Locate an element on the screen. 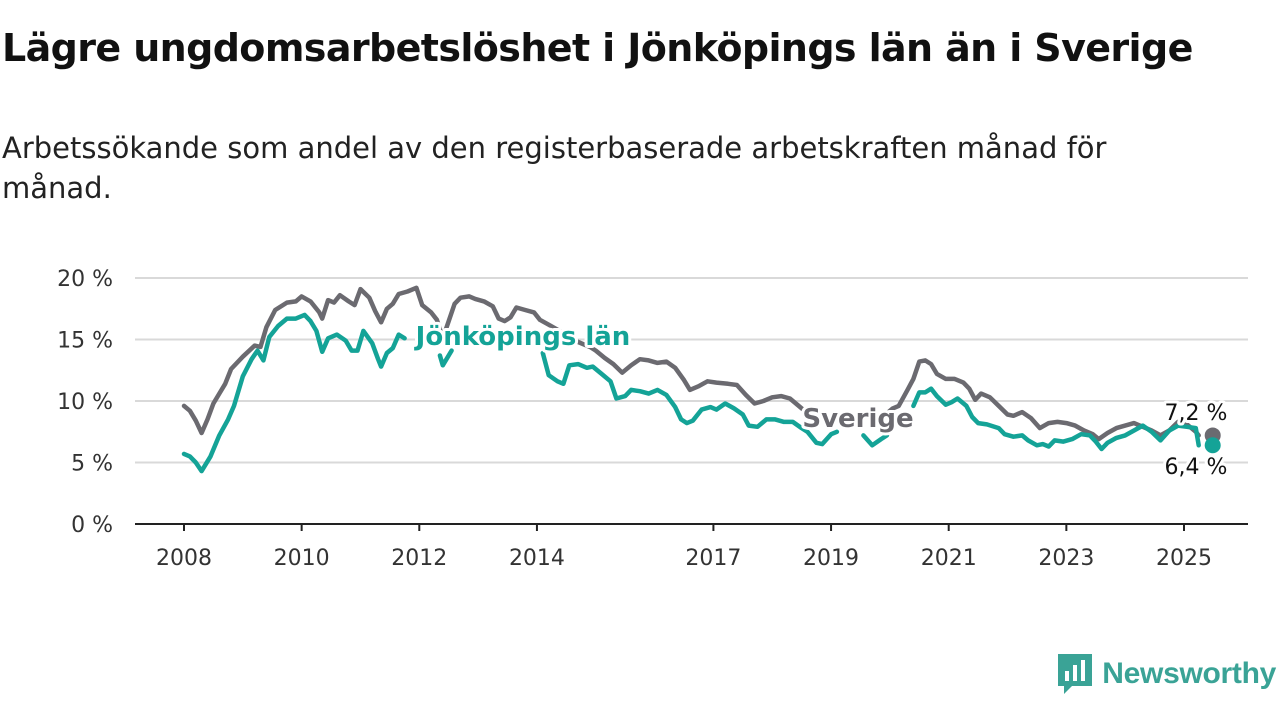 The width and height of the screenshot is (1280, 720). y-tick-label: 5 % is located at coordinates (92, 464).